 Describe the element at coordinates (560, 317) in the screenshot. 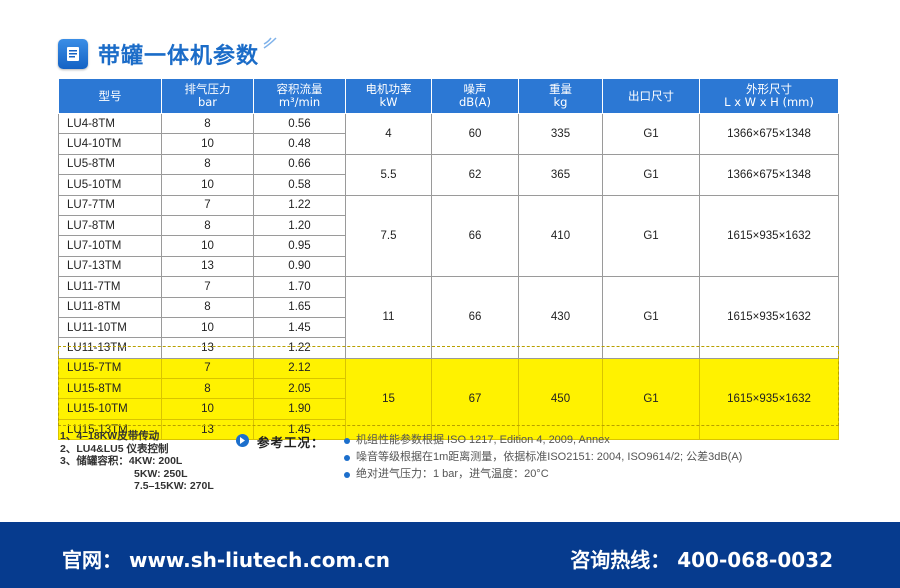

I see `cell-weight: 430` at that location.